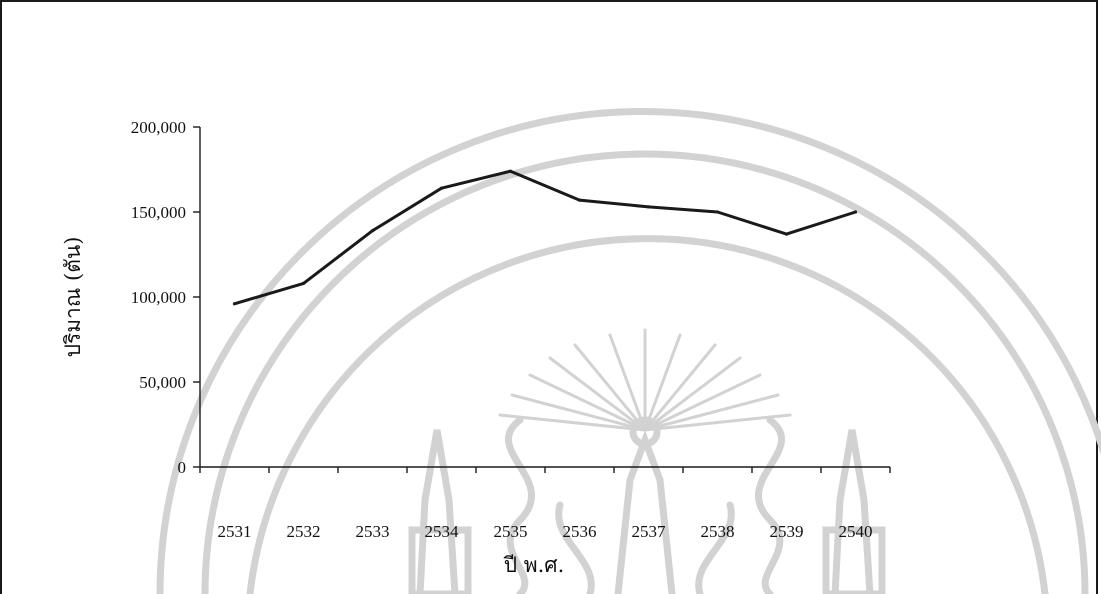 This screenshot has width=1101, height=594. What do you see at coordinates (304, 531) in the screenshot?
I see `x-tick-label: 2532` at bounding box center [304, 531].